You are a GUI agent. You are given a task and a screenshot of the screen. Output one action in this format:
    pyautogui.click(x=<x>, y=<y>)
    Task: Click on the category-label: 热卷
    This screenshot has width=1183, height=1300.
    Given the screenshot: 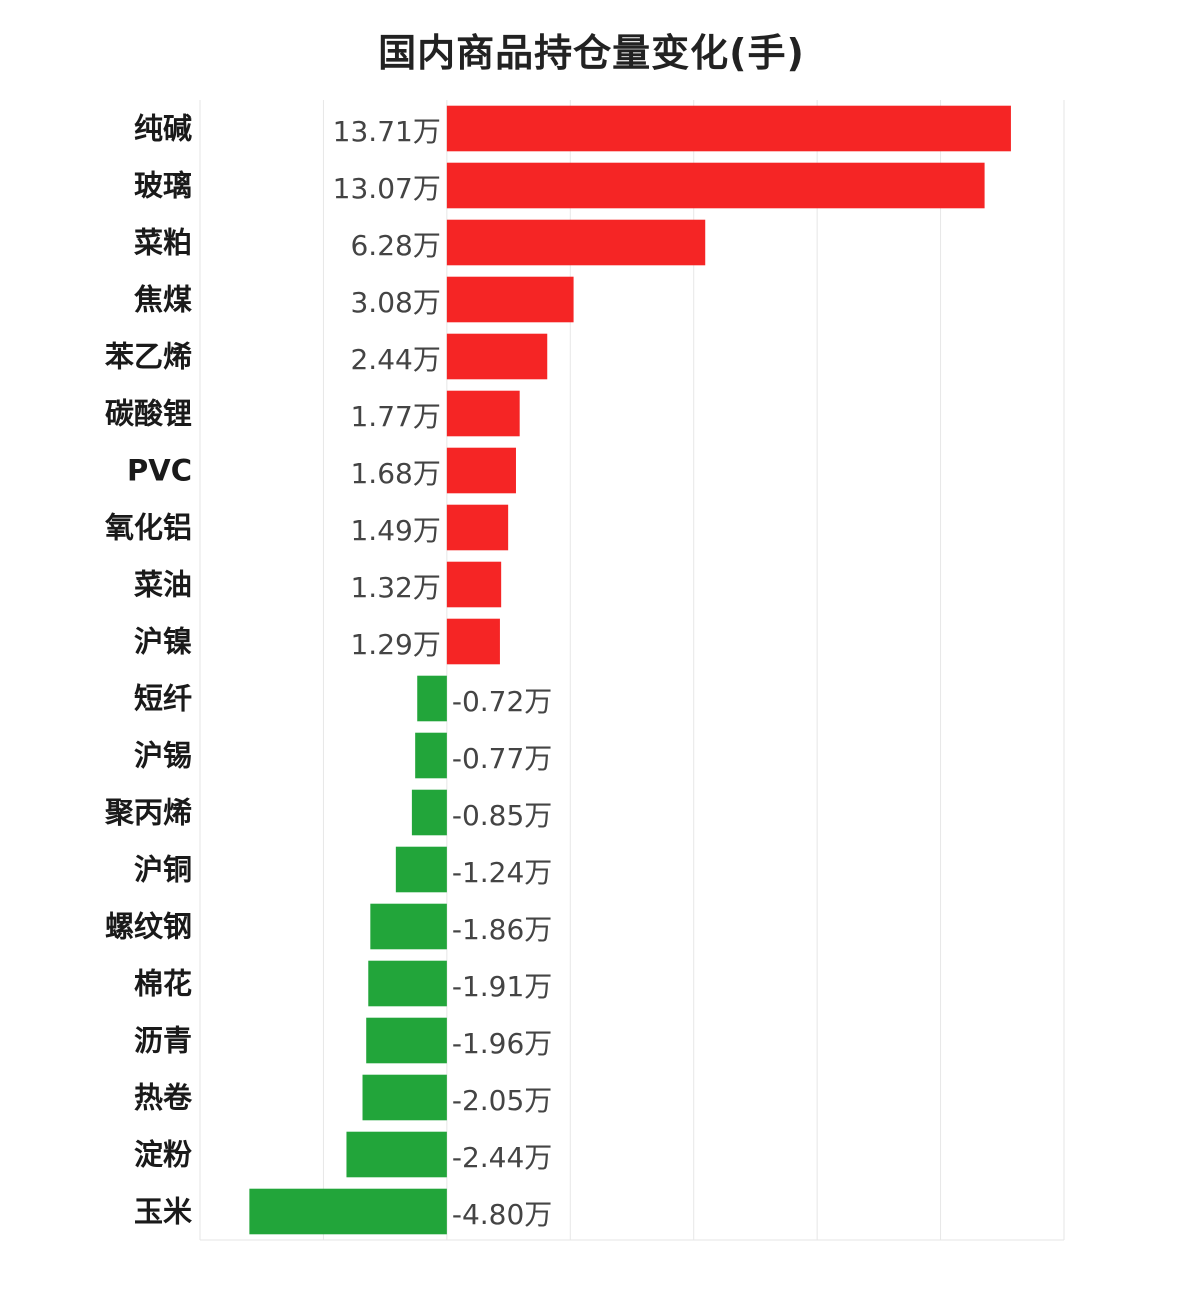 What is the action you would take?
    pyautogui.click(x=163, y=1098)
    